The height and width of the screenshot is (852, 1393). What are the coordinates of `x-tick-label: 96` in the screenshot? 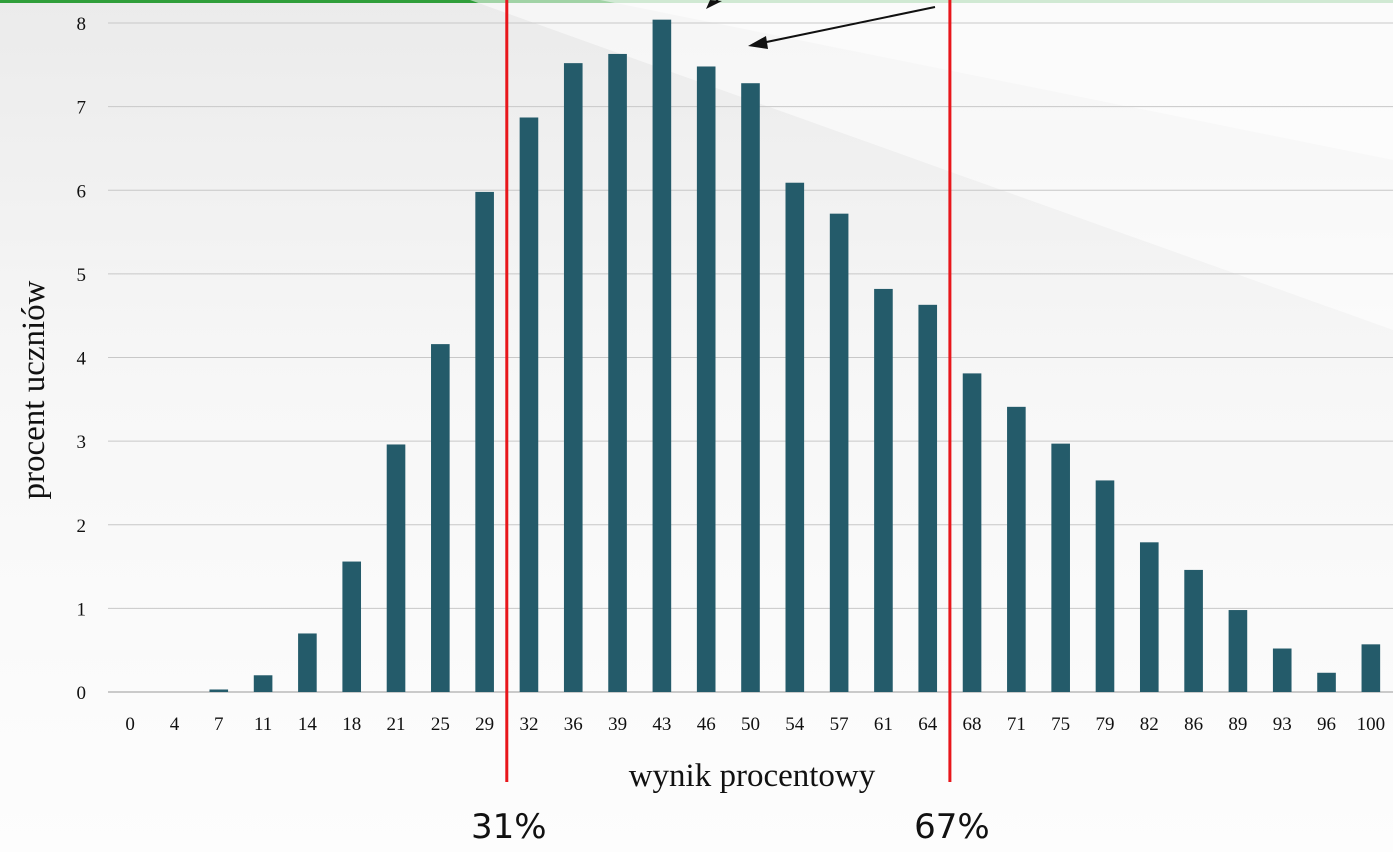 It's located at (1326, 724).